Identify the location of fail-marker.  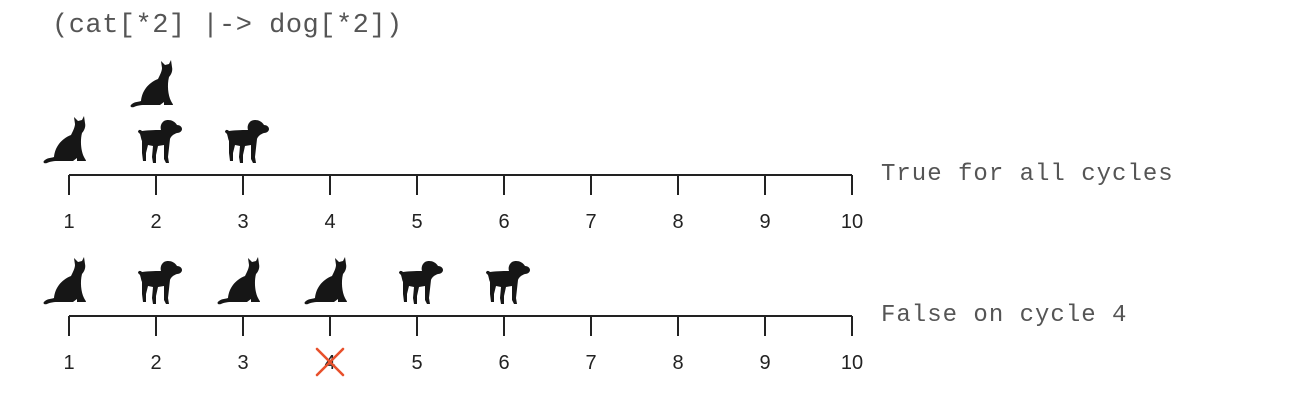
(330, 362).